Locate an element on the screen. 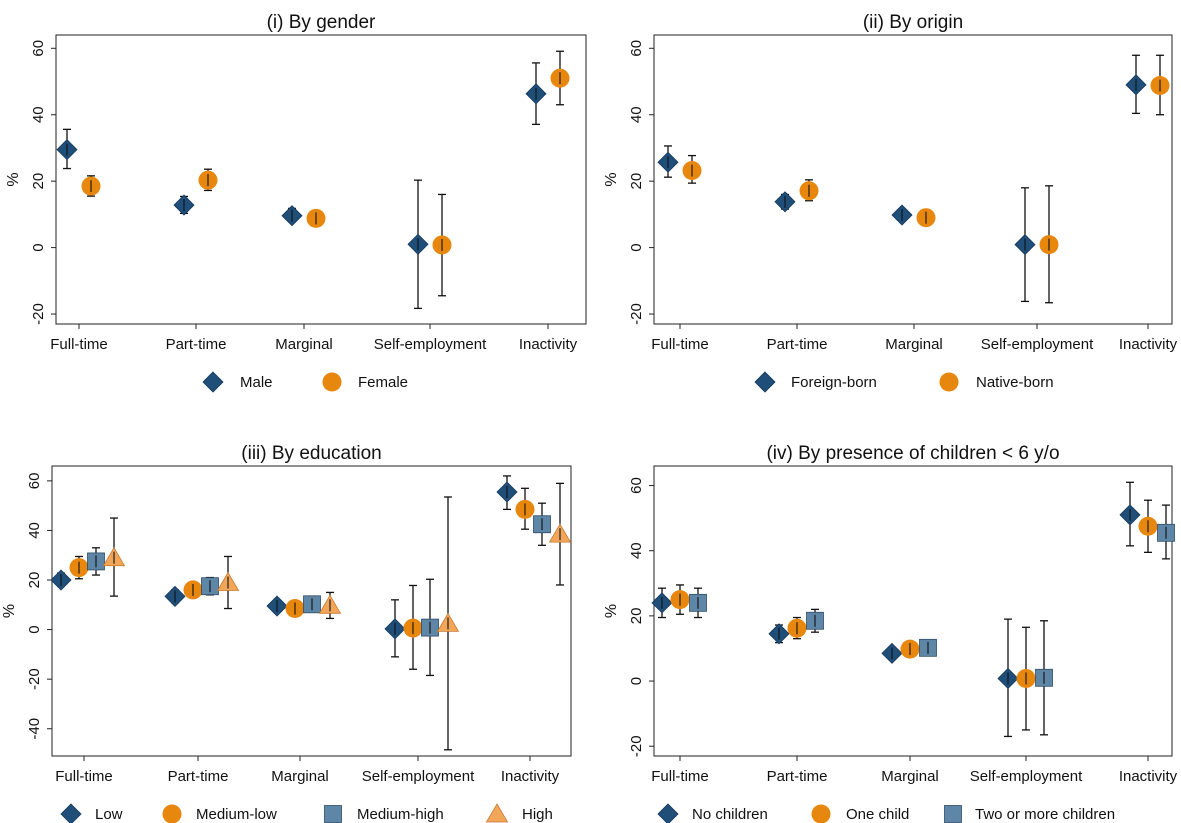  series-no-children is located at coordinates (896, 609).